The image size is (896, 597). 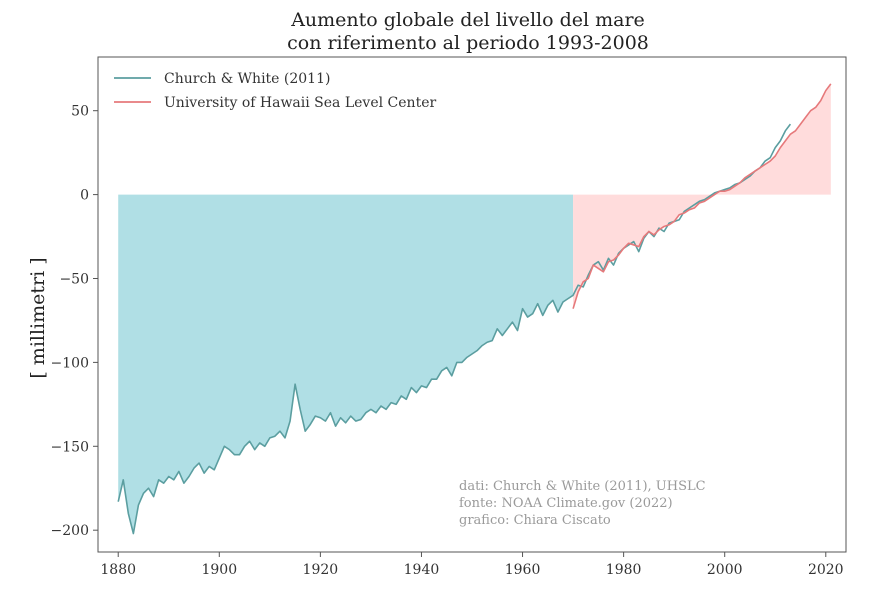 What do you see at coordinates (80, 112) in the screenshot?
I see `y-tick-label: 50` at bounding box center [80, 112].